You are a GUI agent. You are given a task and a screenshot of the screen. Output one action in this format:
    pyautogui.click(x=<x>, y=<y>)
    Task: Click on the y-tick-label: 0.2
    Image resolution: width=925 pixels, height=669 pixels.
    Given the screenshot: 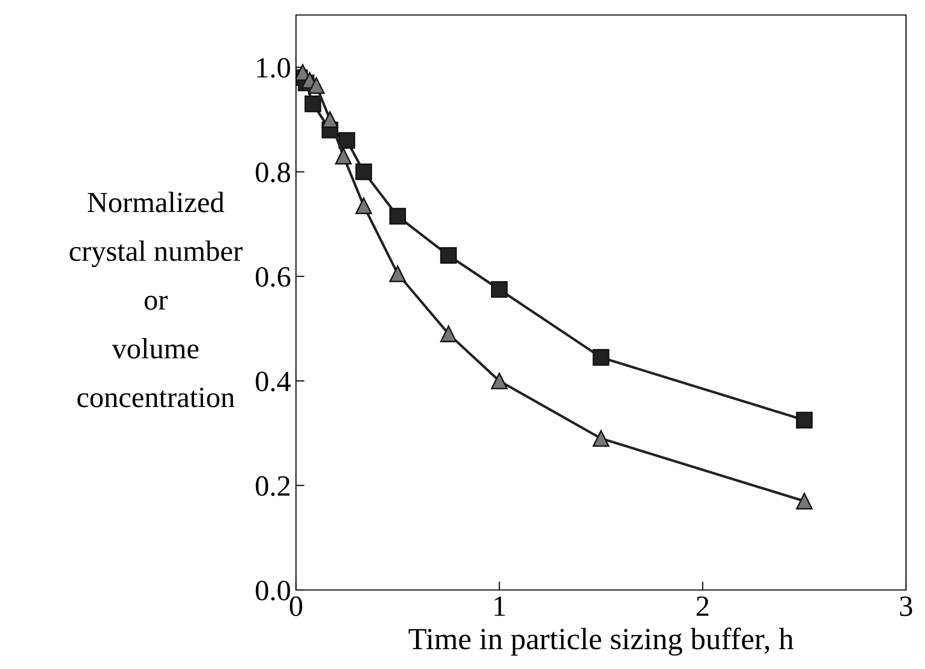 What is the action you would take?
    pyautogui.click(x=273, y=486)
    